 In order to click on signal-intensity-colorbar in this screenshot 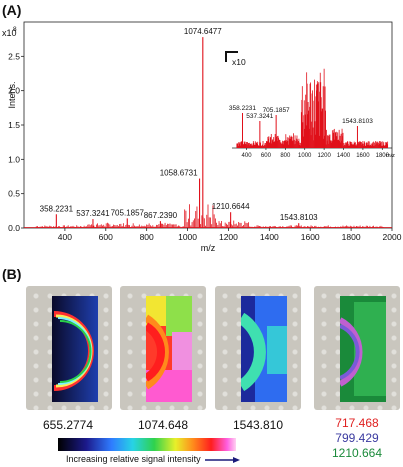, I will do `click(147, 444)`.